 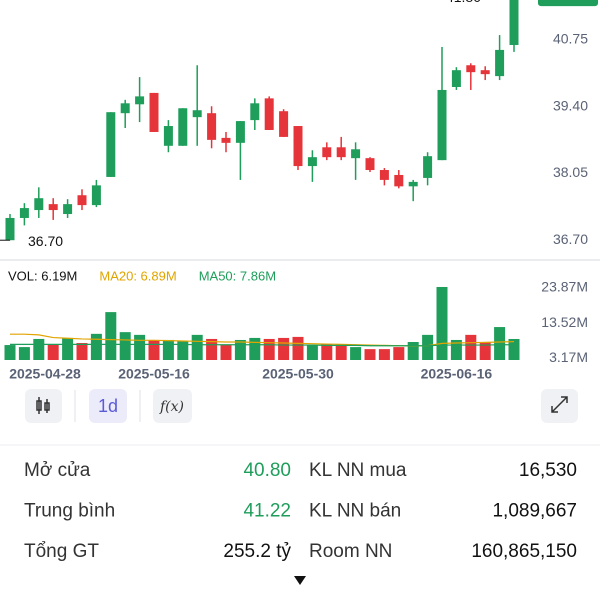 I want to click on y-tick-label: 23.87M, so click(x=564, y=287).